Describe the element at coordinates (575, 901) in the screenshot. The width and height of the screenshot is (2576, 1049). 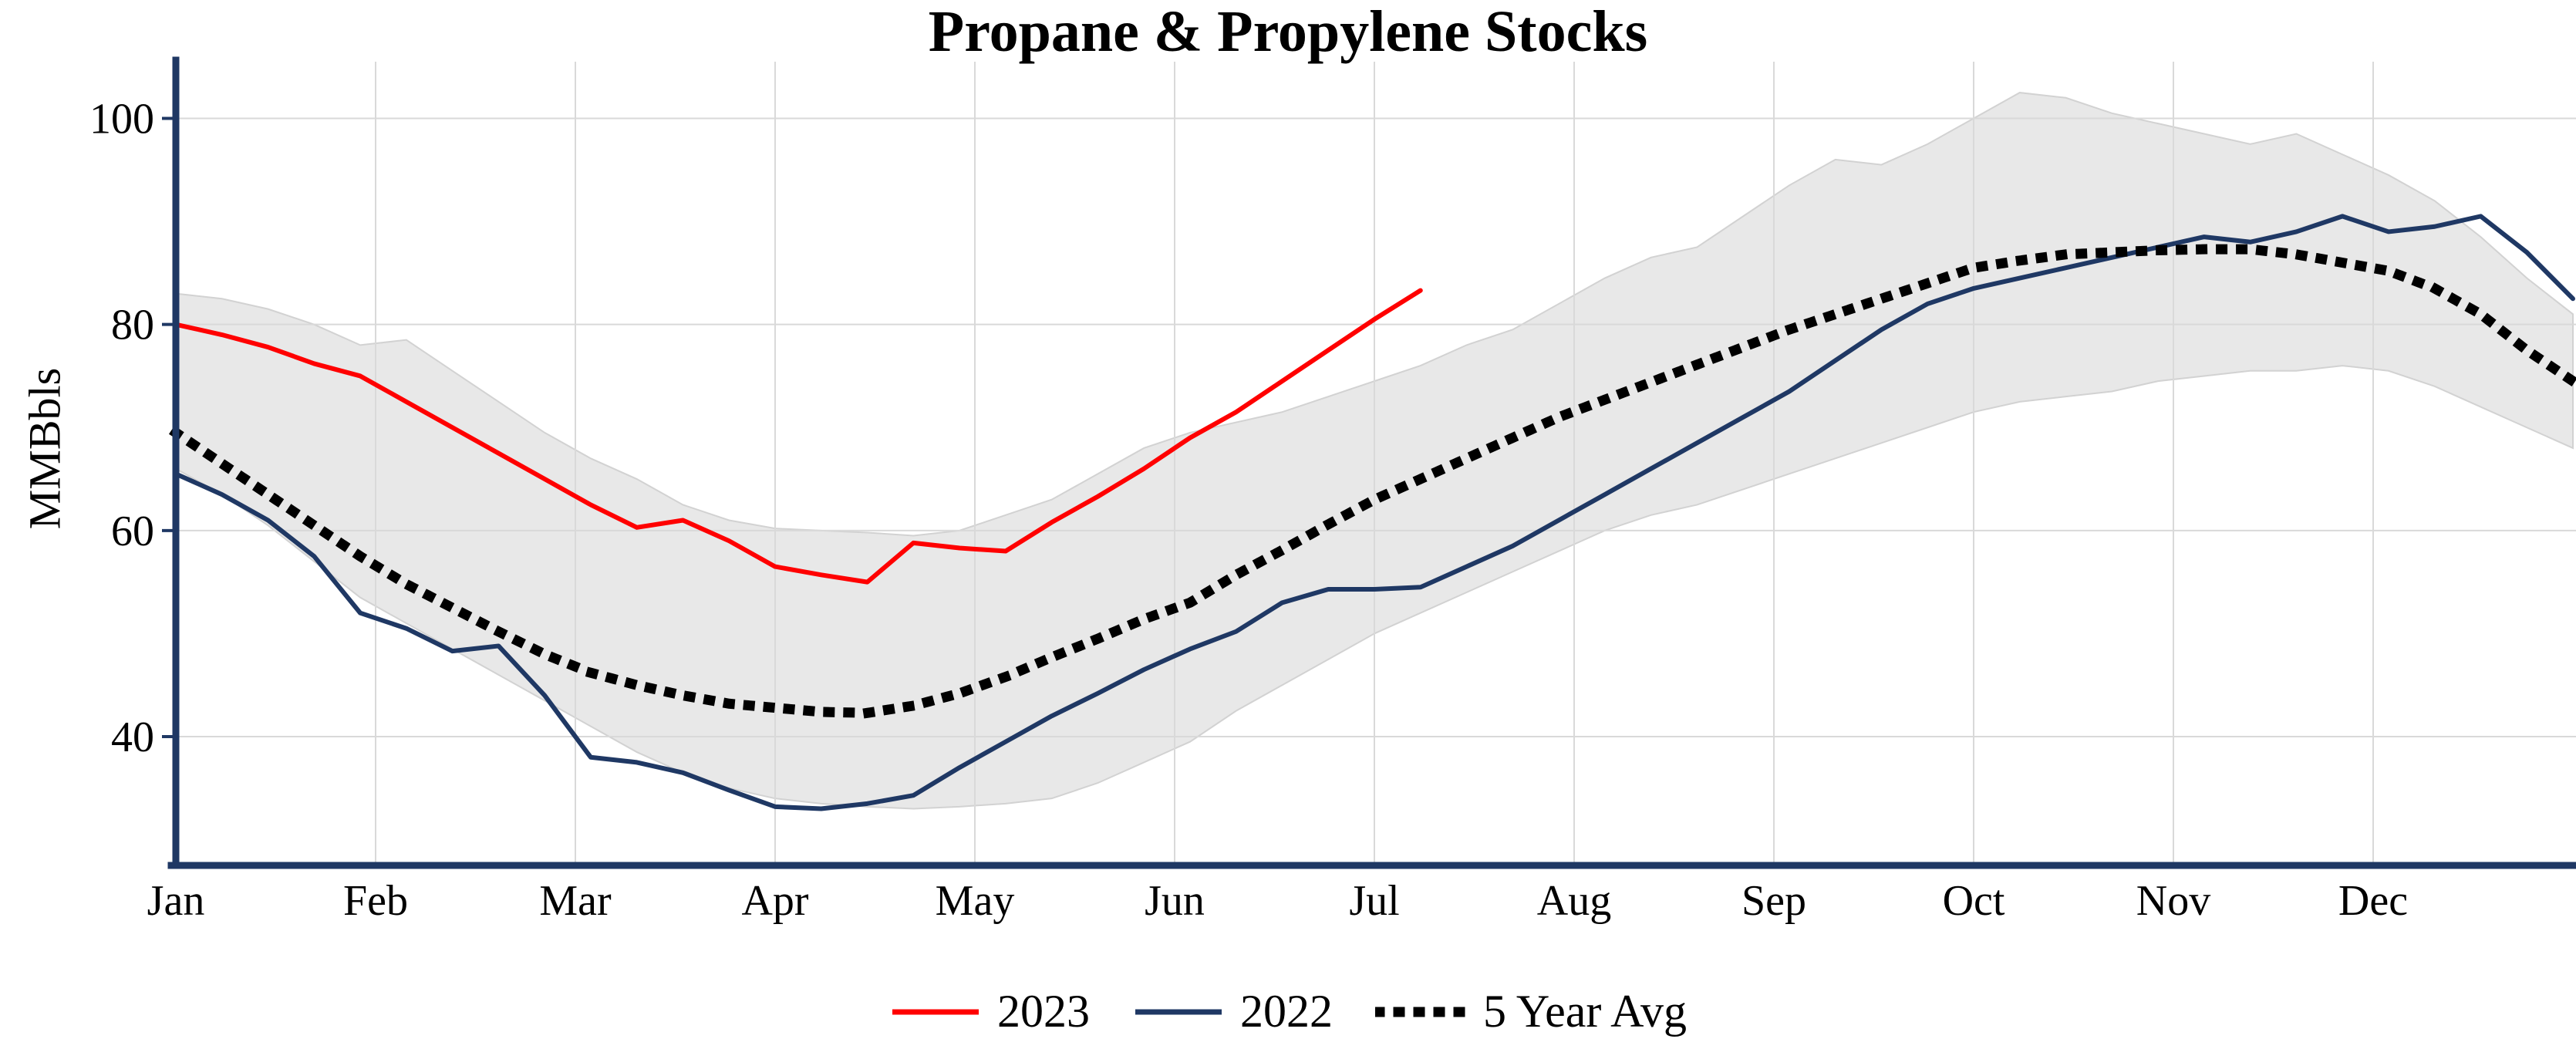
I see `x-tick-label: Mar` at that location.